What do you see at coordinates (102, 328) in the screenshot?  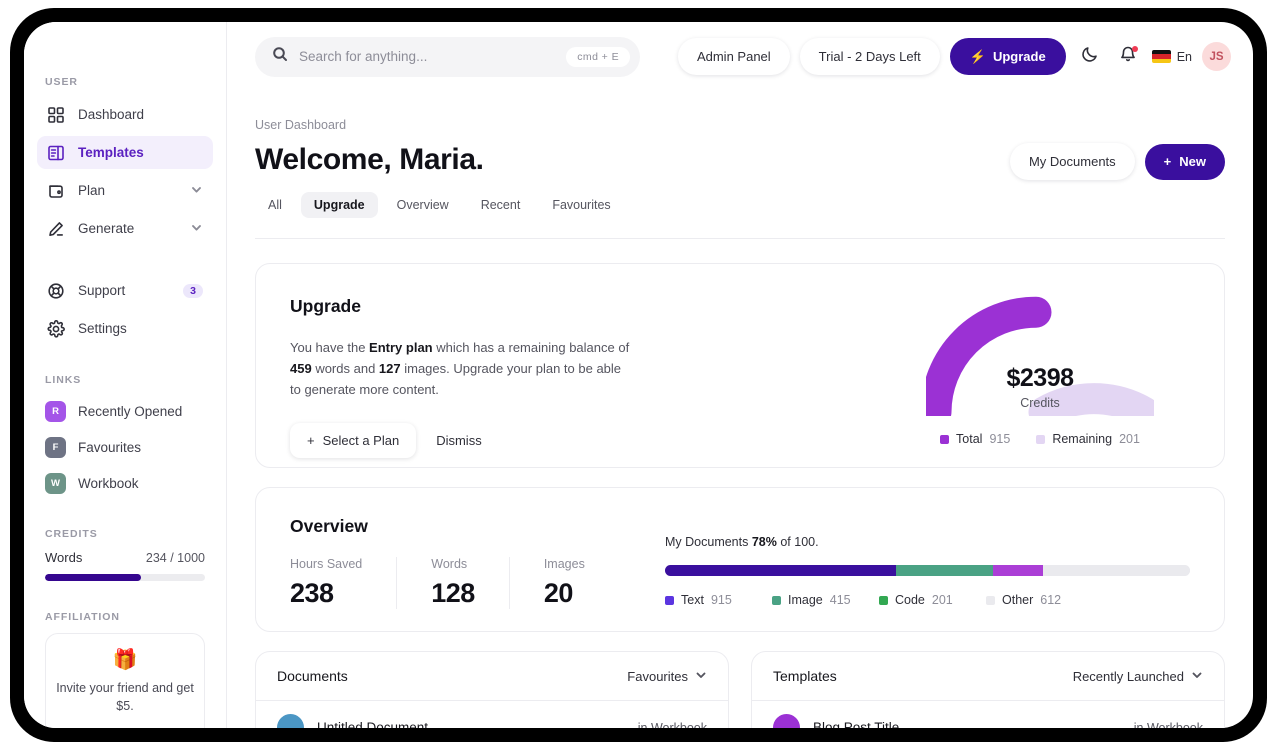 I see `sidebar-item-label: Settings` at bounding box center [102, 328].